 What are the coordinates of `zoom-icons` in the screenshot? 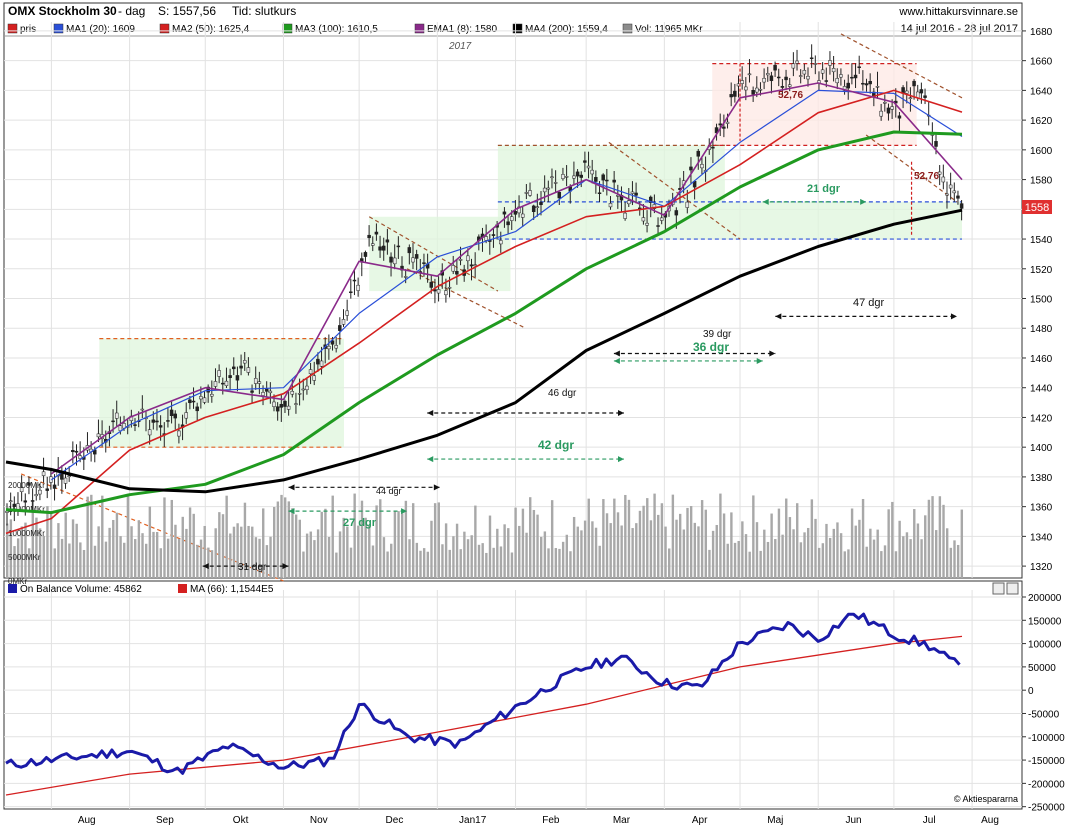 It's located at (1005, 588).